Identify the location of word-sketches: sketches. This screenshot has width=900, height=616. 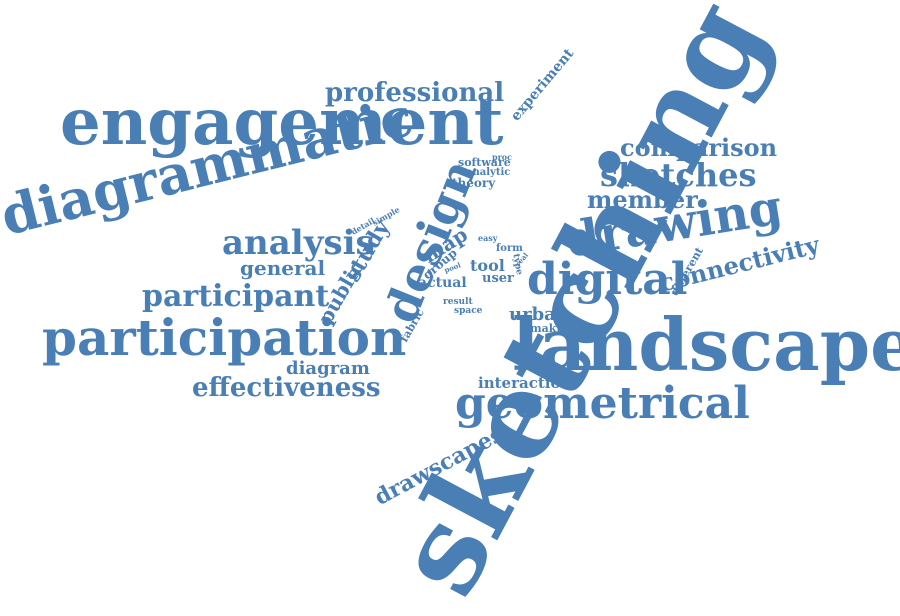
(678, 175).